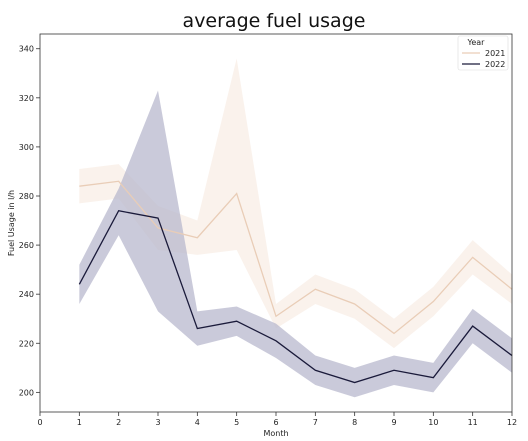 This screenshot has width=528, height=441. I want to click on x-tick-label: 4, so click(197, 422).